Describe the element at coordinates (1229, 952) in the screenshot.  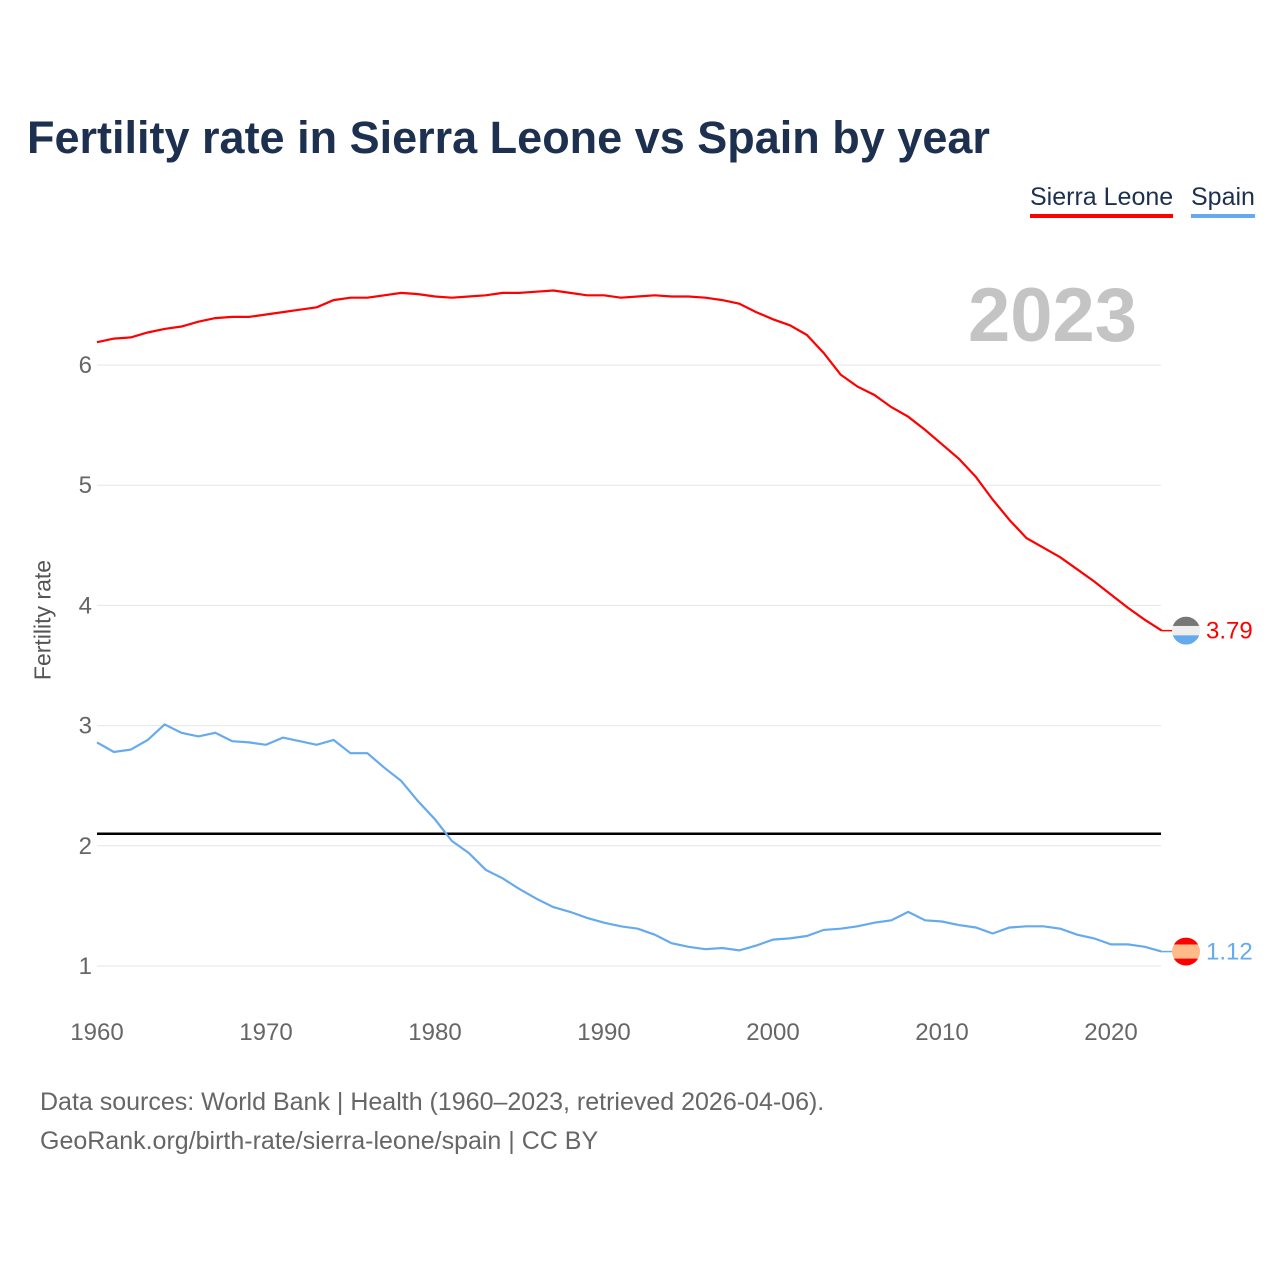
I see `end-value-label: 1.12` at that location.